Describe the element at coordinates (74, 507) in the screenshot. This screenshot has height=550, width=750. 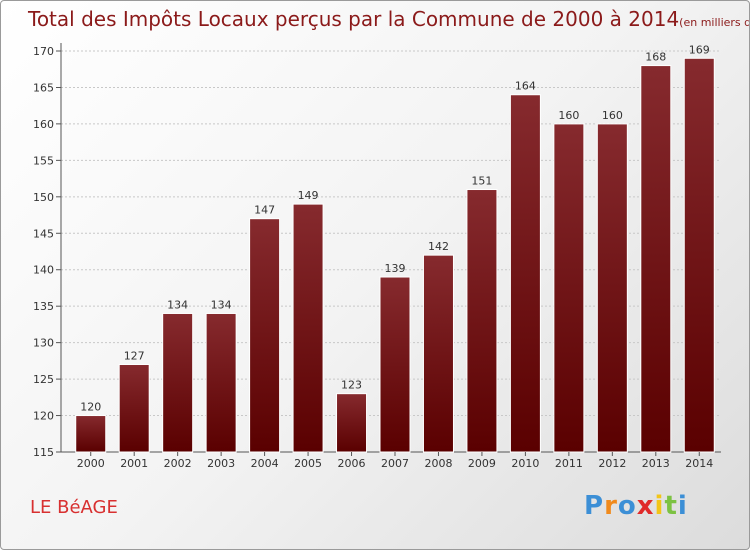
I see `commune-name: LE BéAGE` at that location.